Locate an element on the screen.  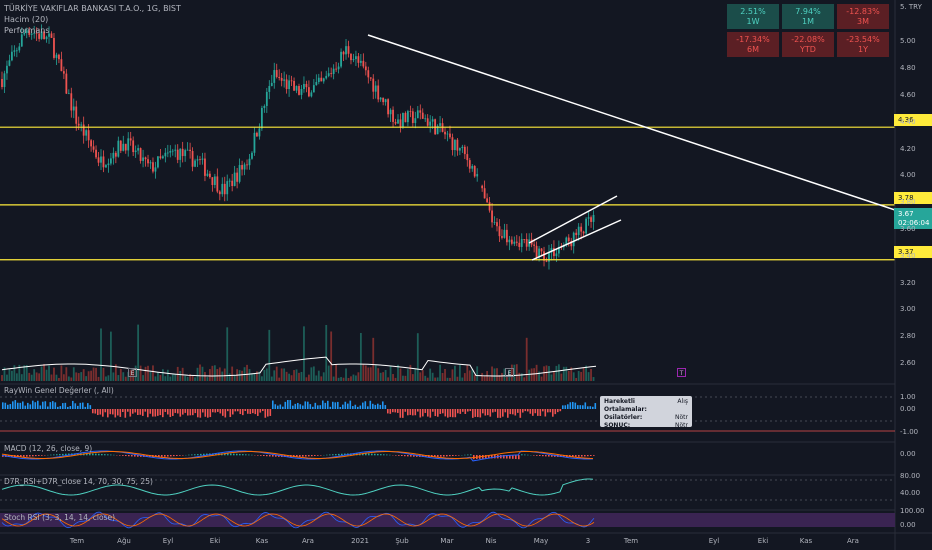
ma-value: Alış is located at coordinates (682, 401).